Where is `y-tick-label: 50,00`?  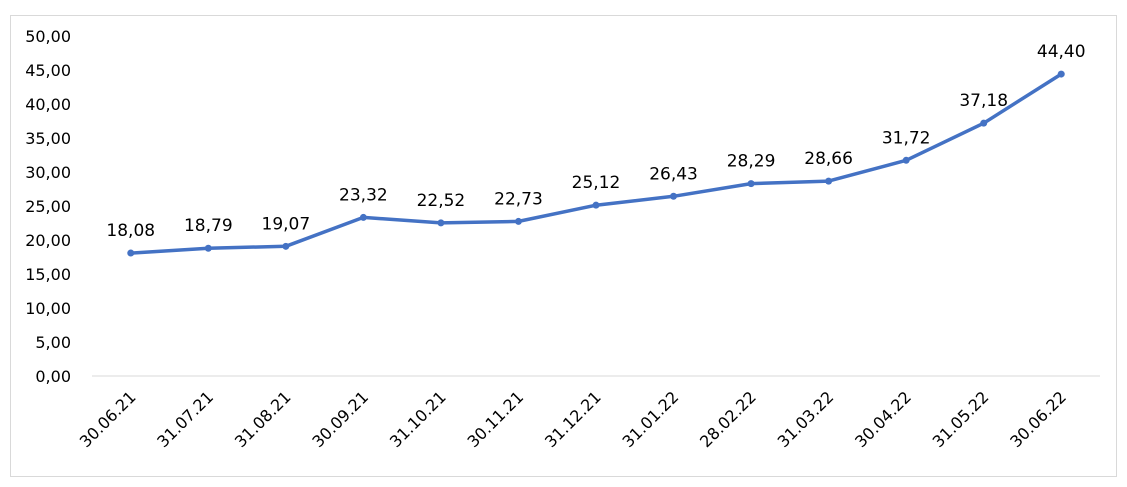 y-tick-label: 50,00 is located at coordinates (48, 36).